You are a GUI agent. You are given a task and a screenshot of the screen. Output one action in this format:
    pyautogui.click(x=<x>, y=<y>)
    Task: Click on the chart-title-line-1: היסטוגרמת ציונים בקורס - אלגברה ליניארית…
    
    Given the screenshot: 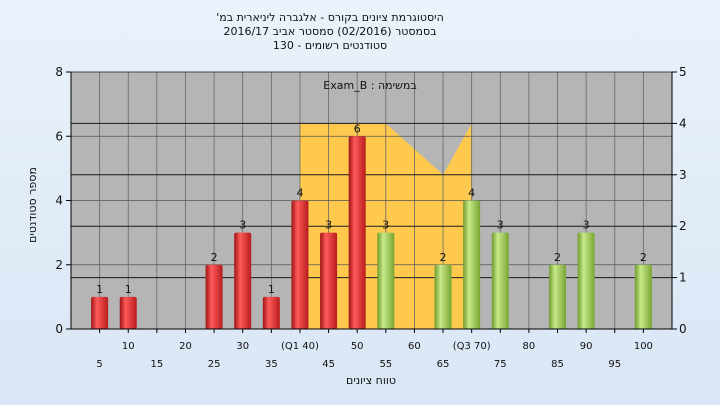 What is the action you would take?
    pyautogui.click(x=330, y=17)
    